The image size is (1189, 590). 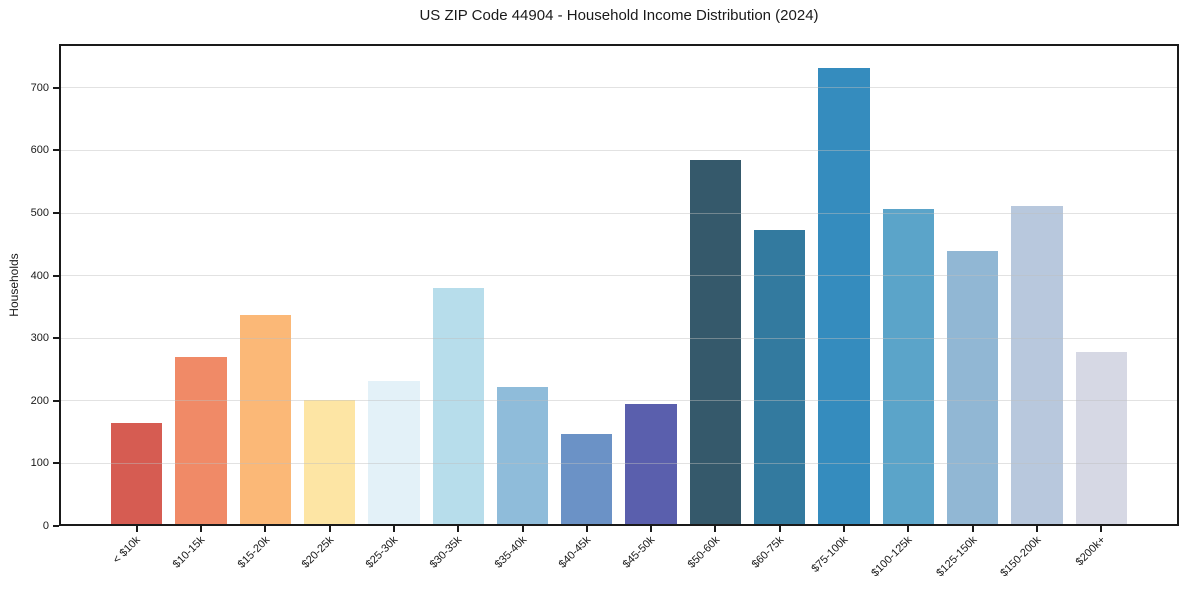 What do you see at coordinates (253, 552) in the screenshot?
I see `x-tick-label: $15-20k` at bounding box center [253, 552].